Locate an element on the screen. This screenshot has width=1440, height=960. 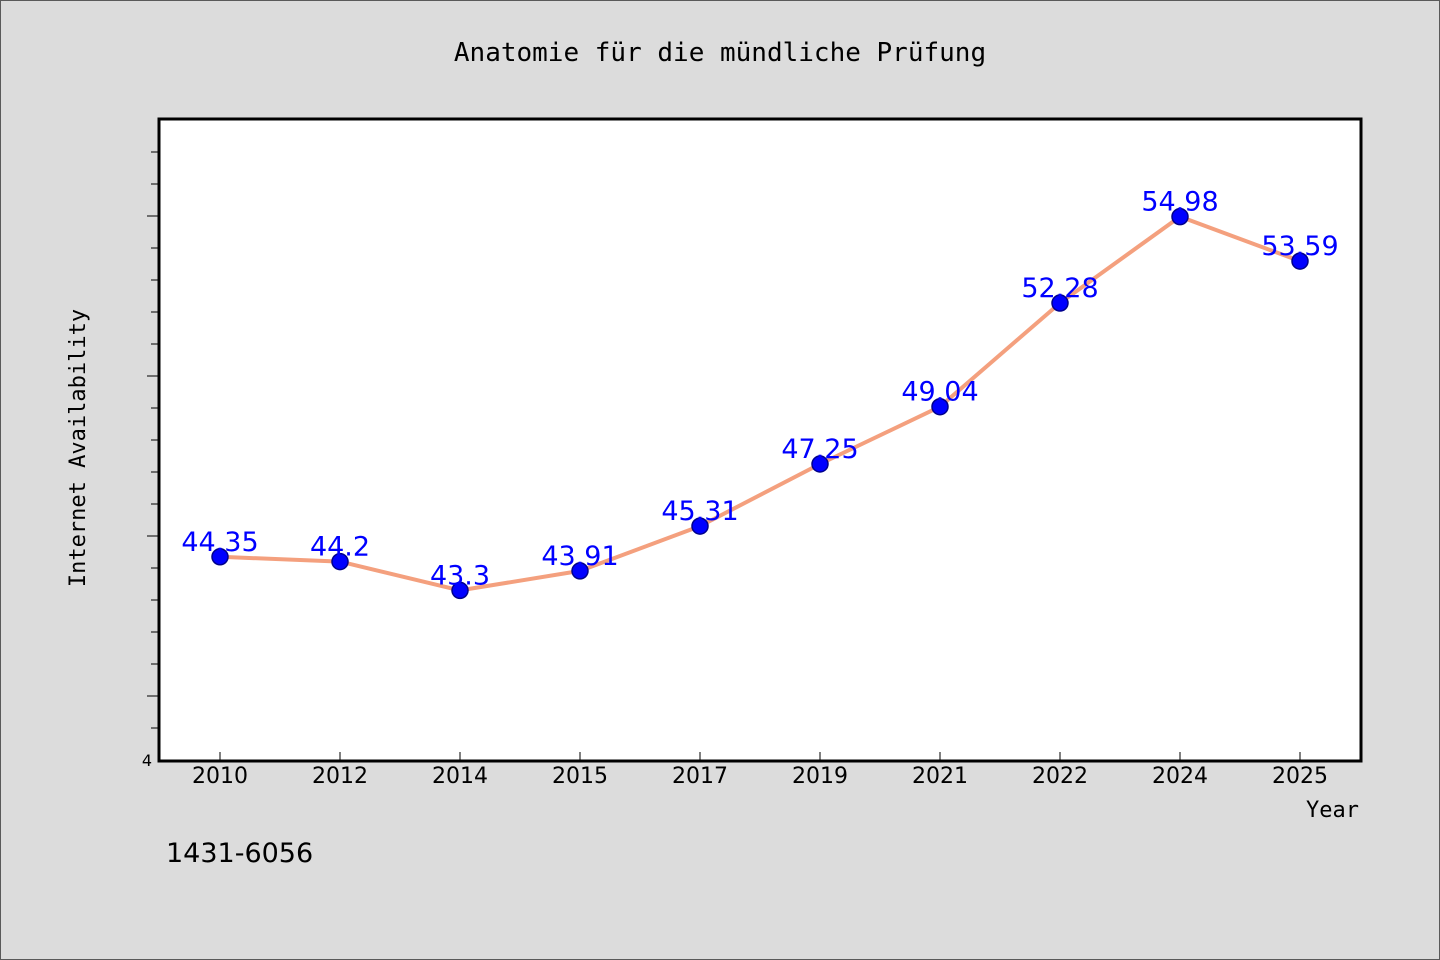
data-label: 43.3 is located at coordinates (460, 575).